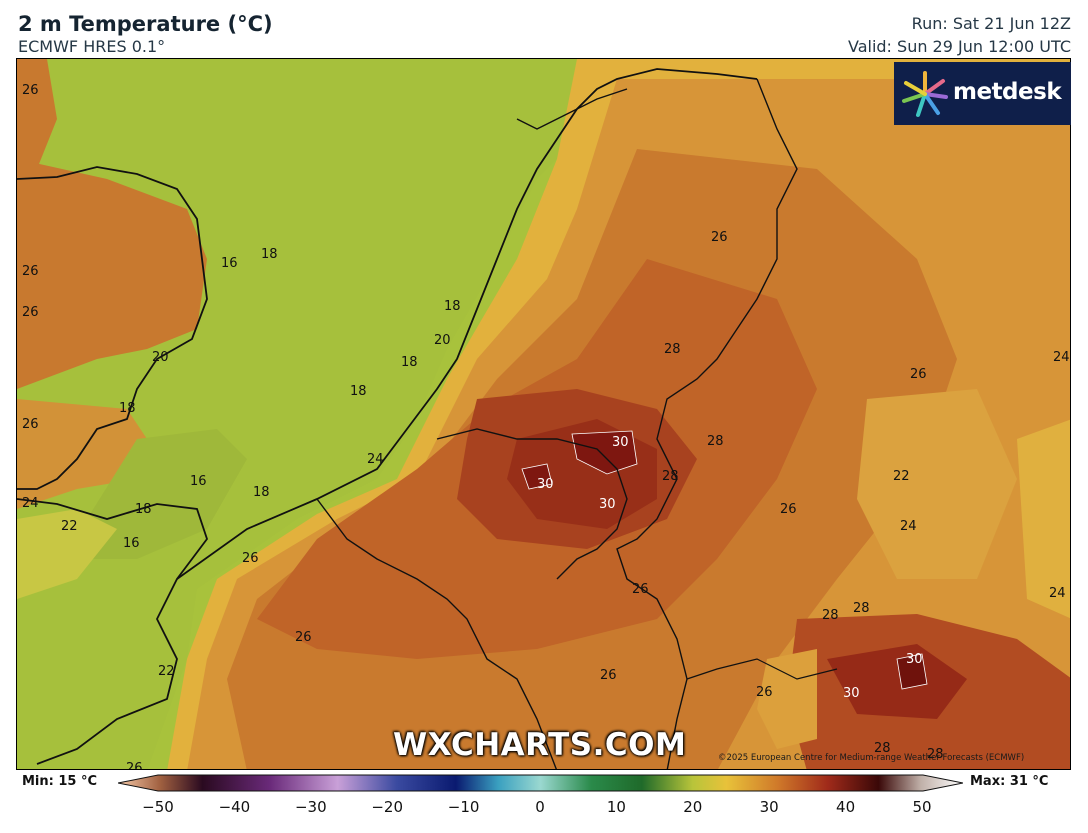  I want to click on colorbar-tick-label: −20, so click(387, 807).